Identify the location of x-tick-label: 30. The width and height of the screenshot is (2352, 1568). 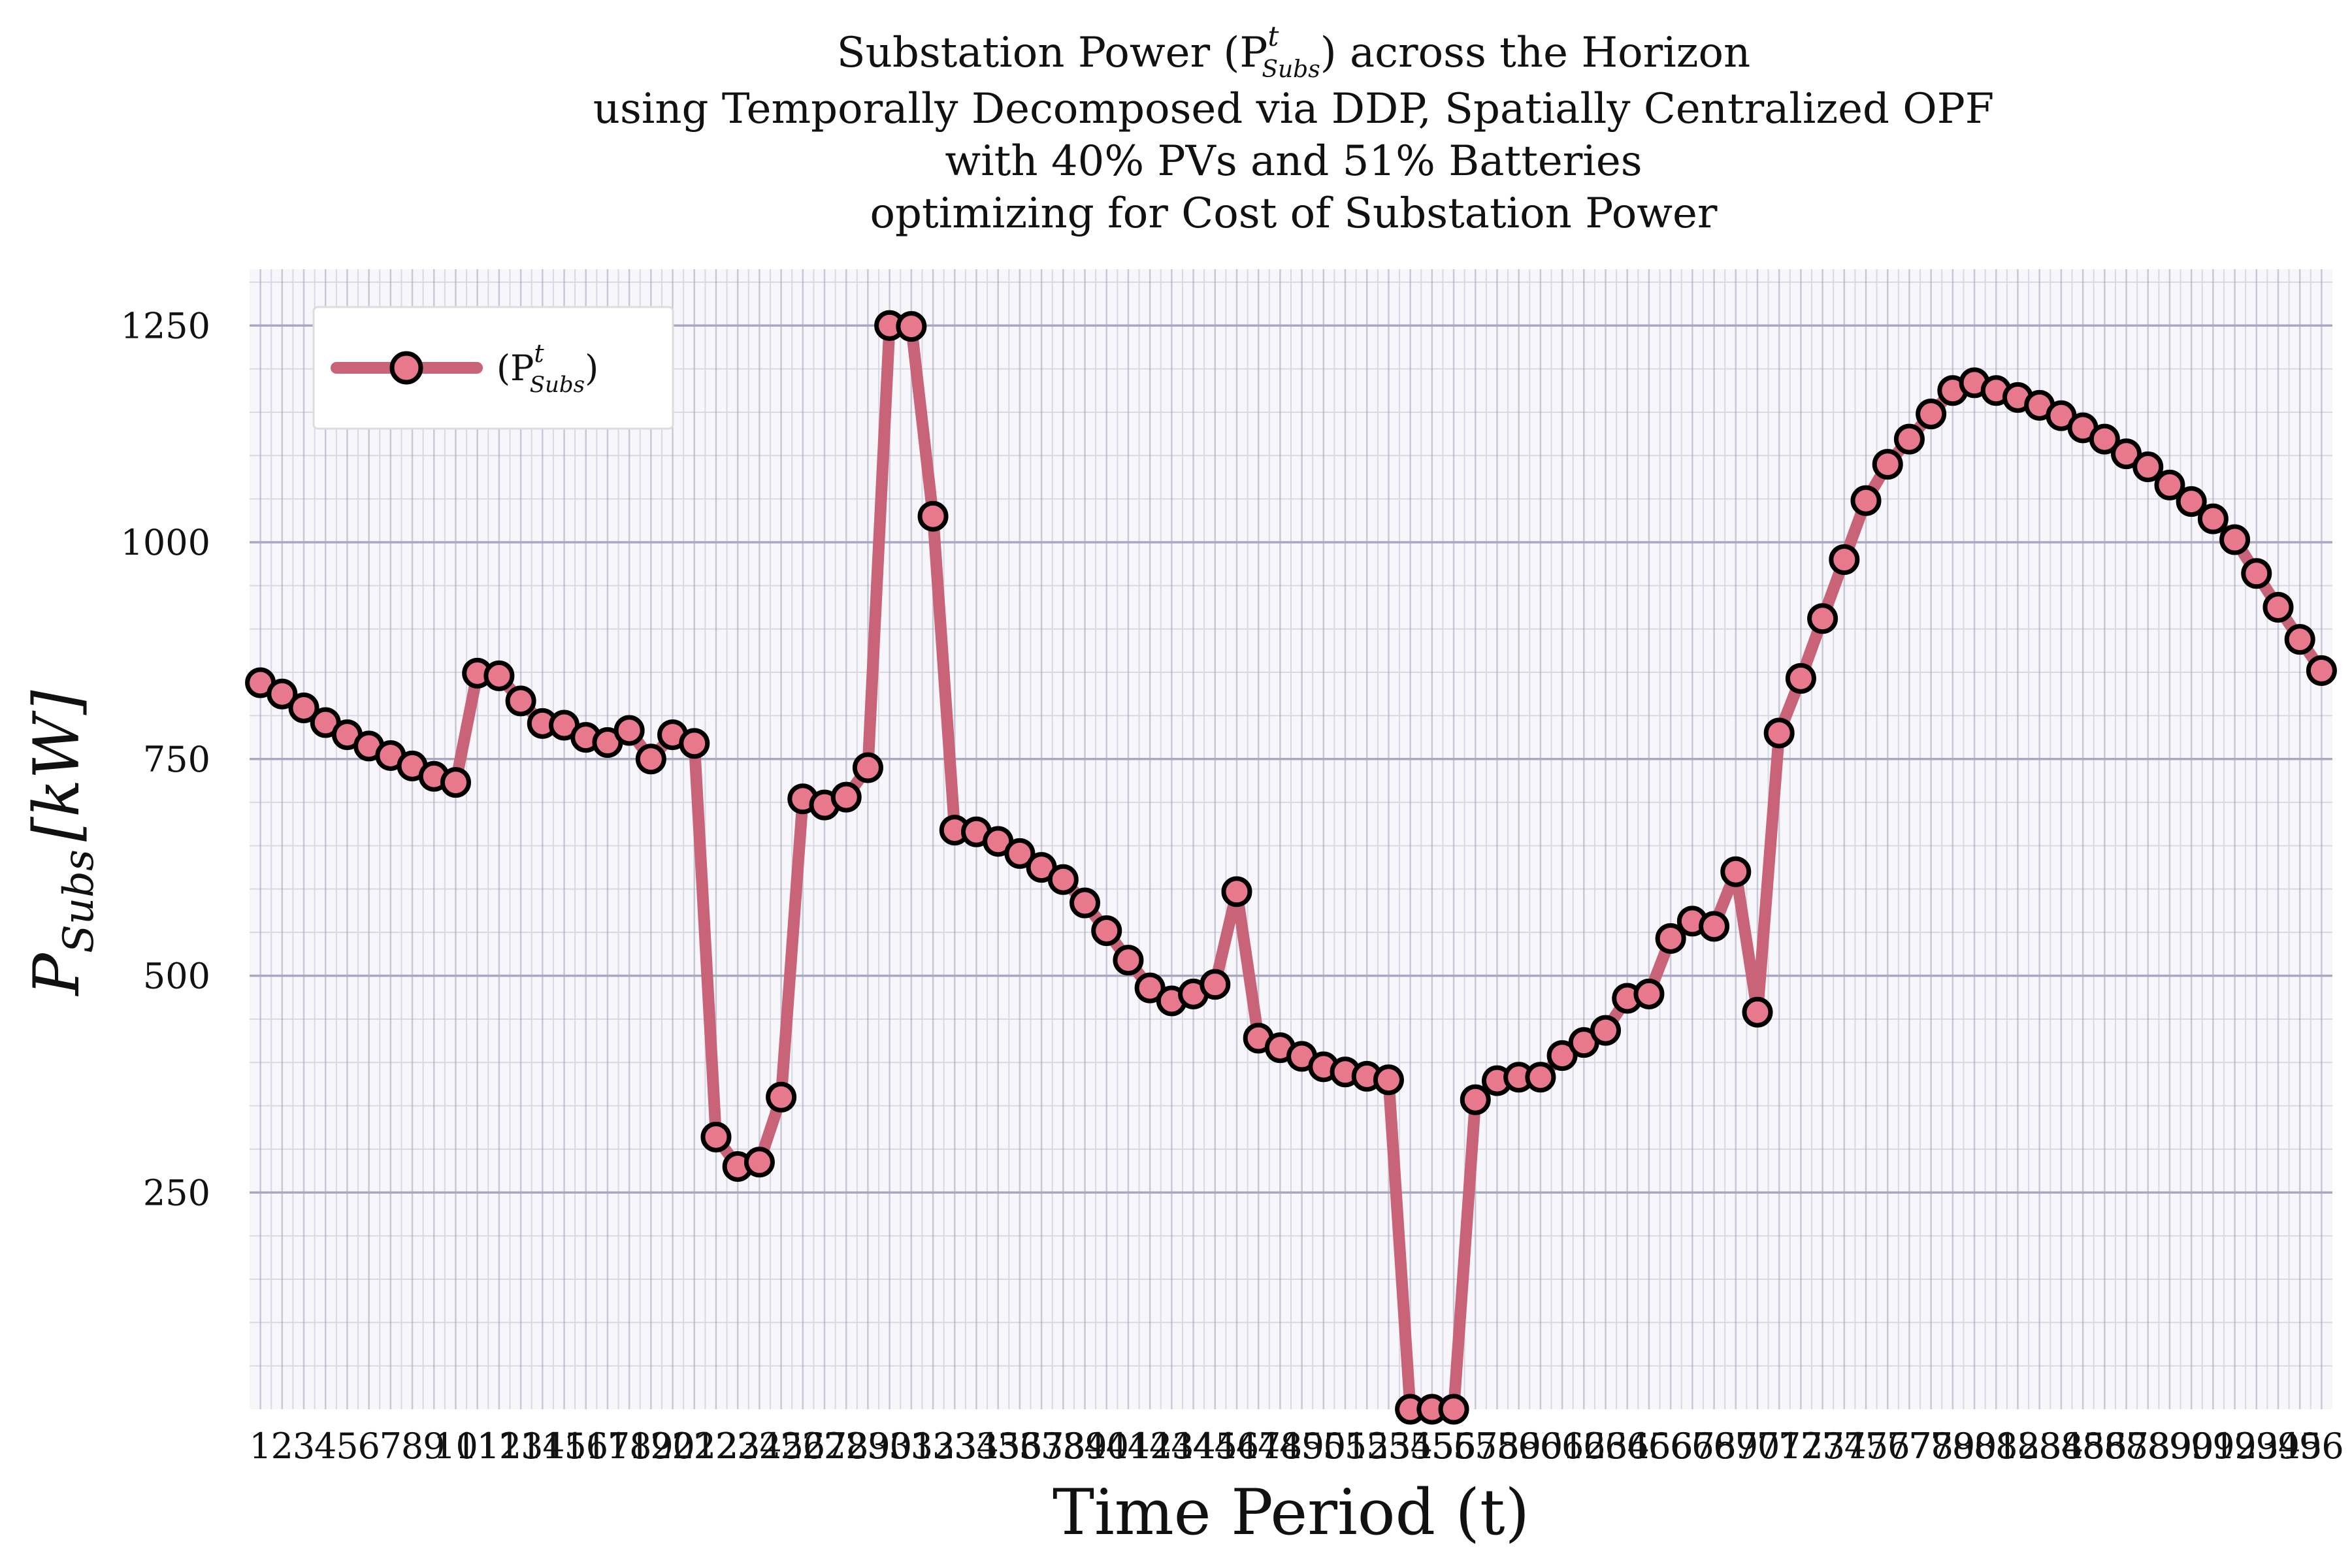
(889, 1446).